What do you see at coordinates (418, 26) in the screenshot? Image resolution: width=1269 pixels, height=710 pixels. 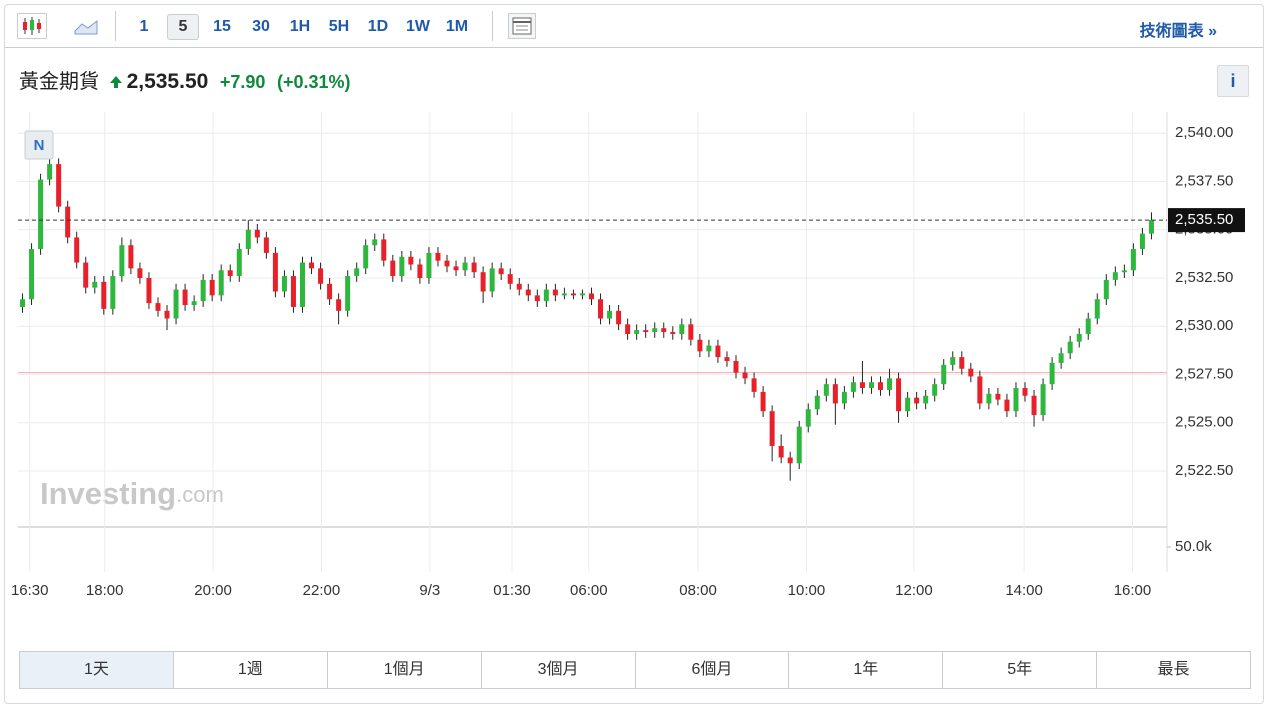 I see `interval-button: 1W` at bounding box center [418, 26].